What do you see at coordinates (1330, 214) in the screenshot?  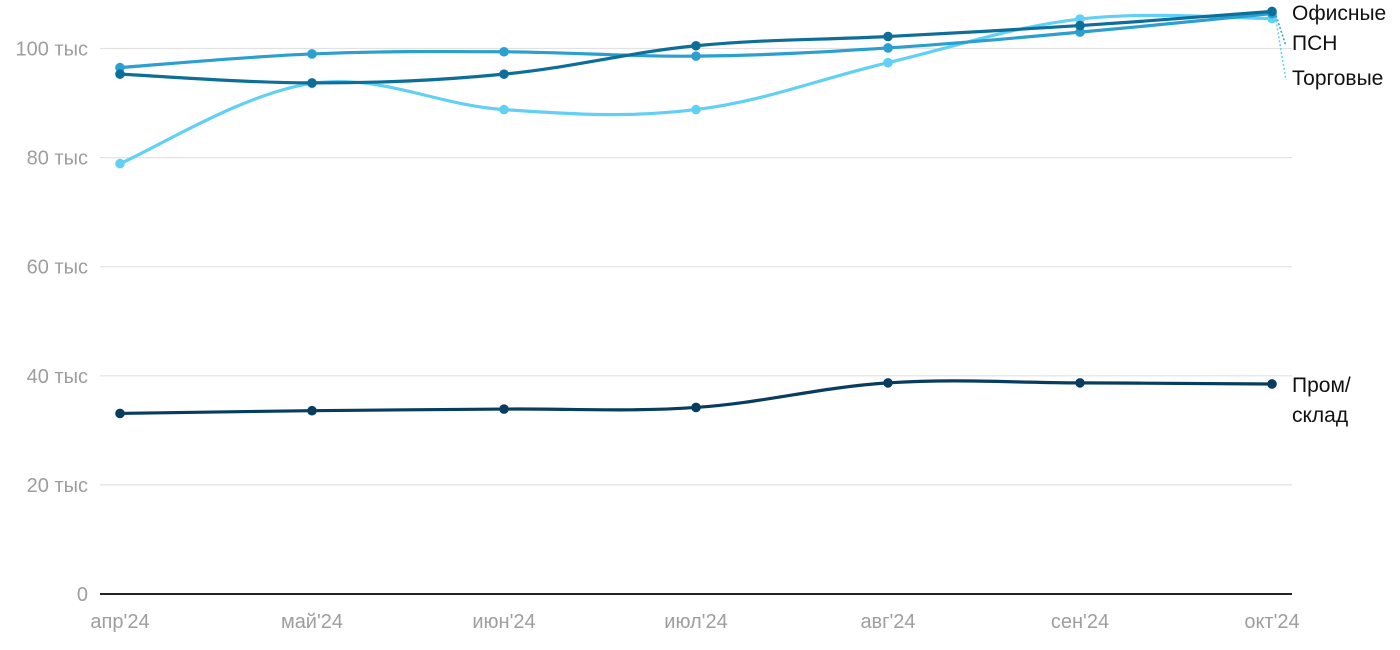 I see `series-labels: Офисные ПСН Торговые Пром/склад` at bounding box center [1330, 214].